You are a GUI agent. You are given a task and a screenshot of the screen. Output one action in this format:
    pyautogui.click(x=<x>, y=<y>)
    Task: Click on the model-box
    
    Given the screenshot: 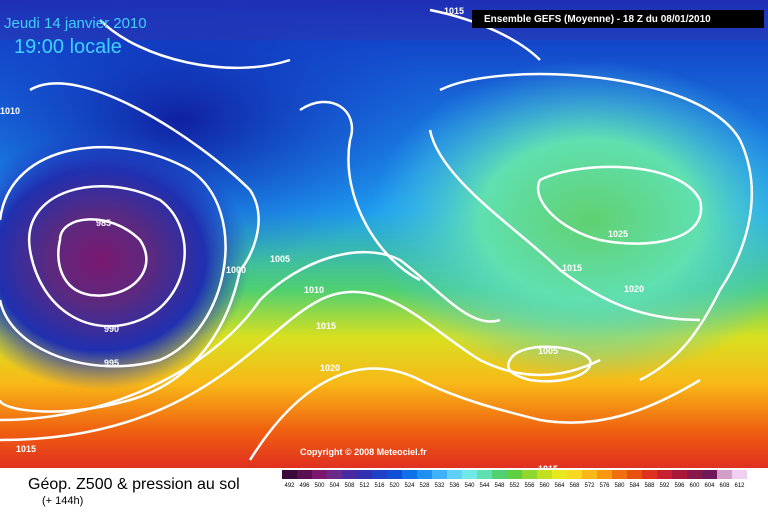 What is the action you would take?
    pyautogui.click(x=618, y=19)
    